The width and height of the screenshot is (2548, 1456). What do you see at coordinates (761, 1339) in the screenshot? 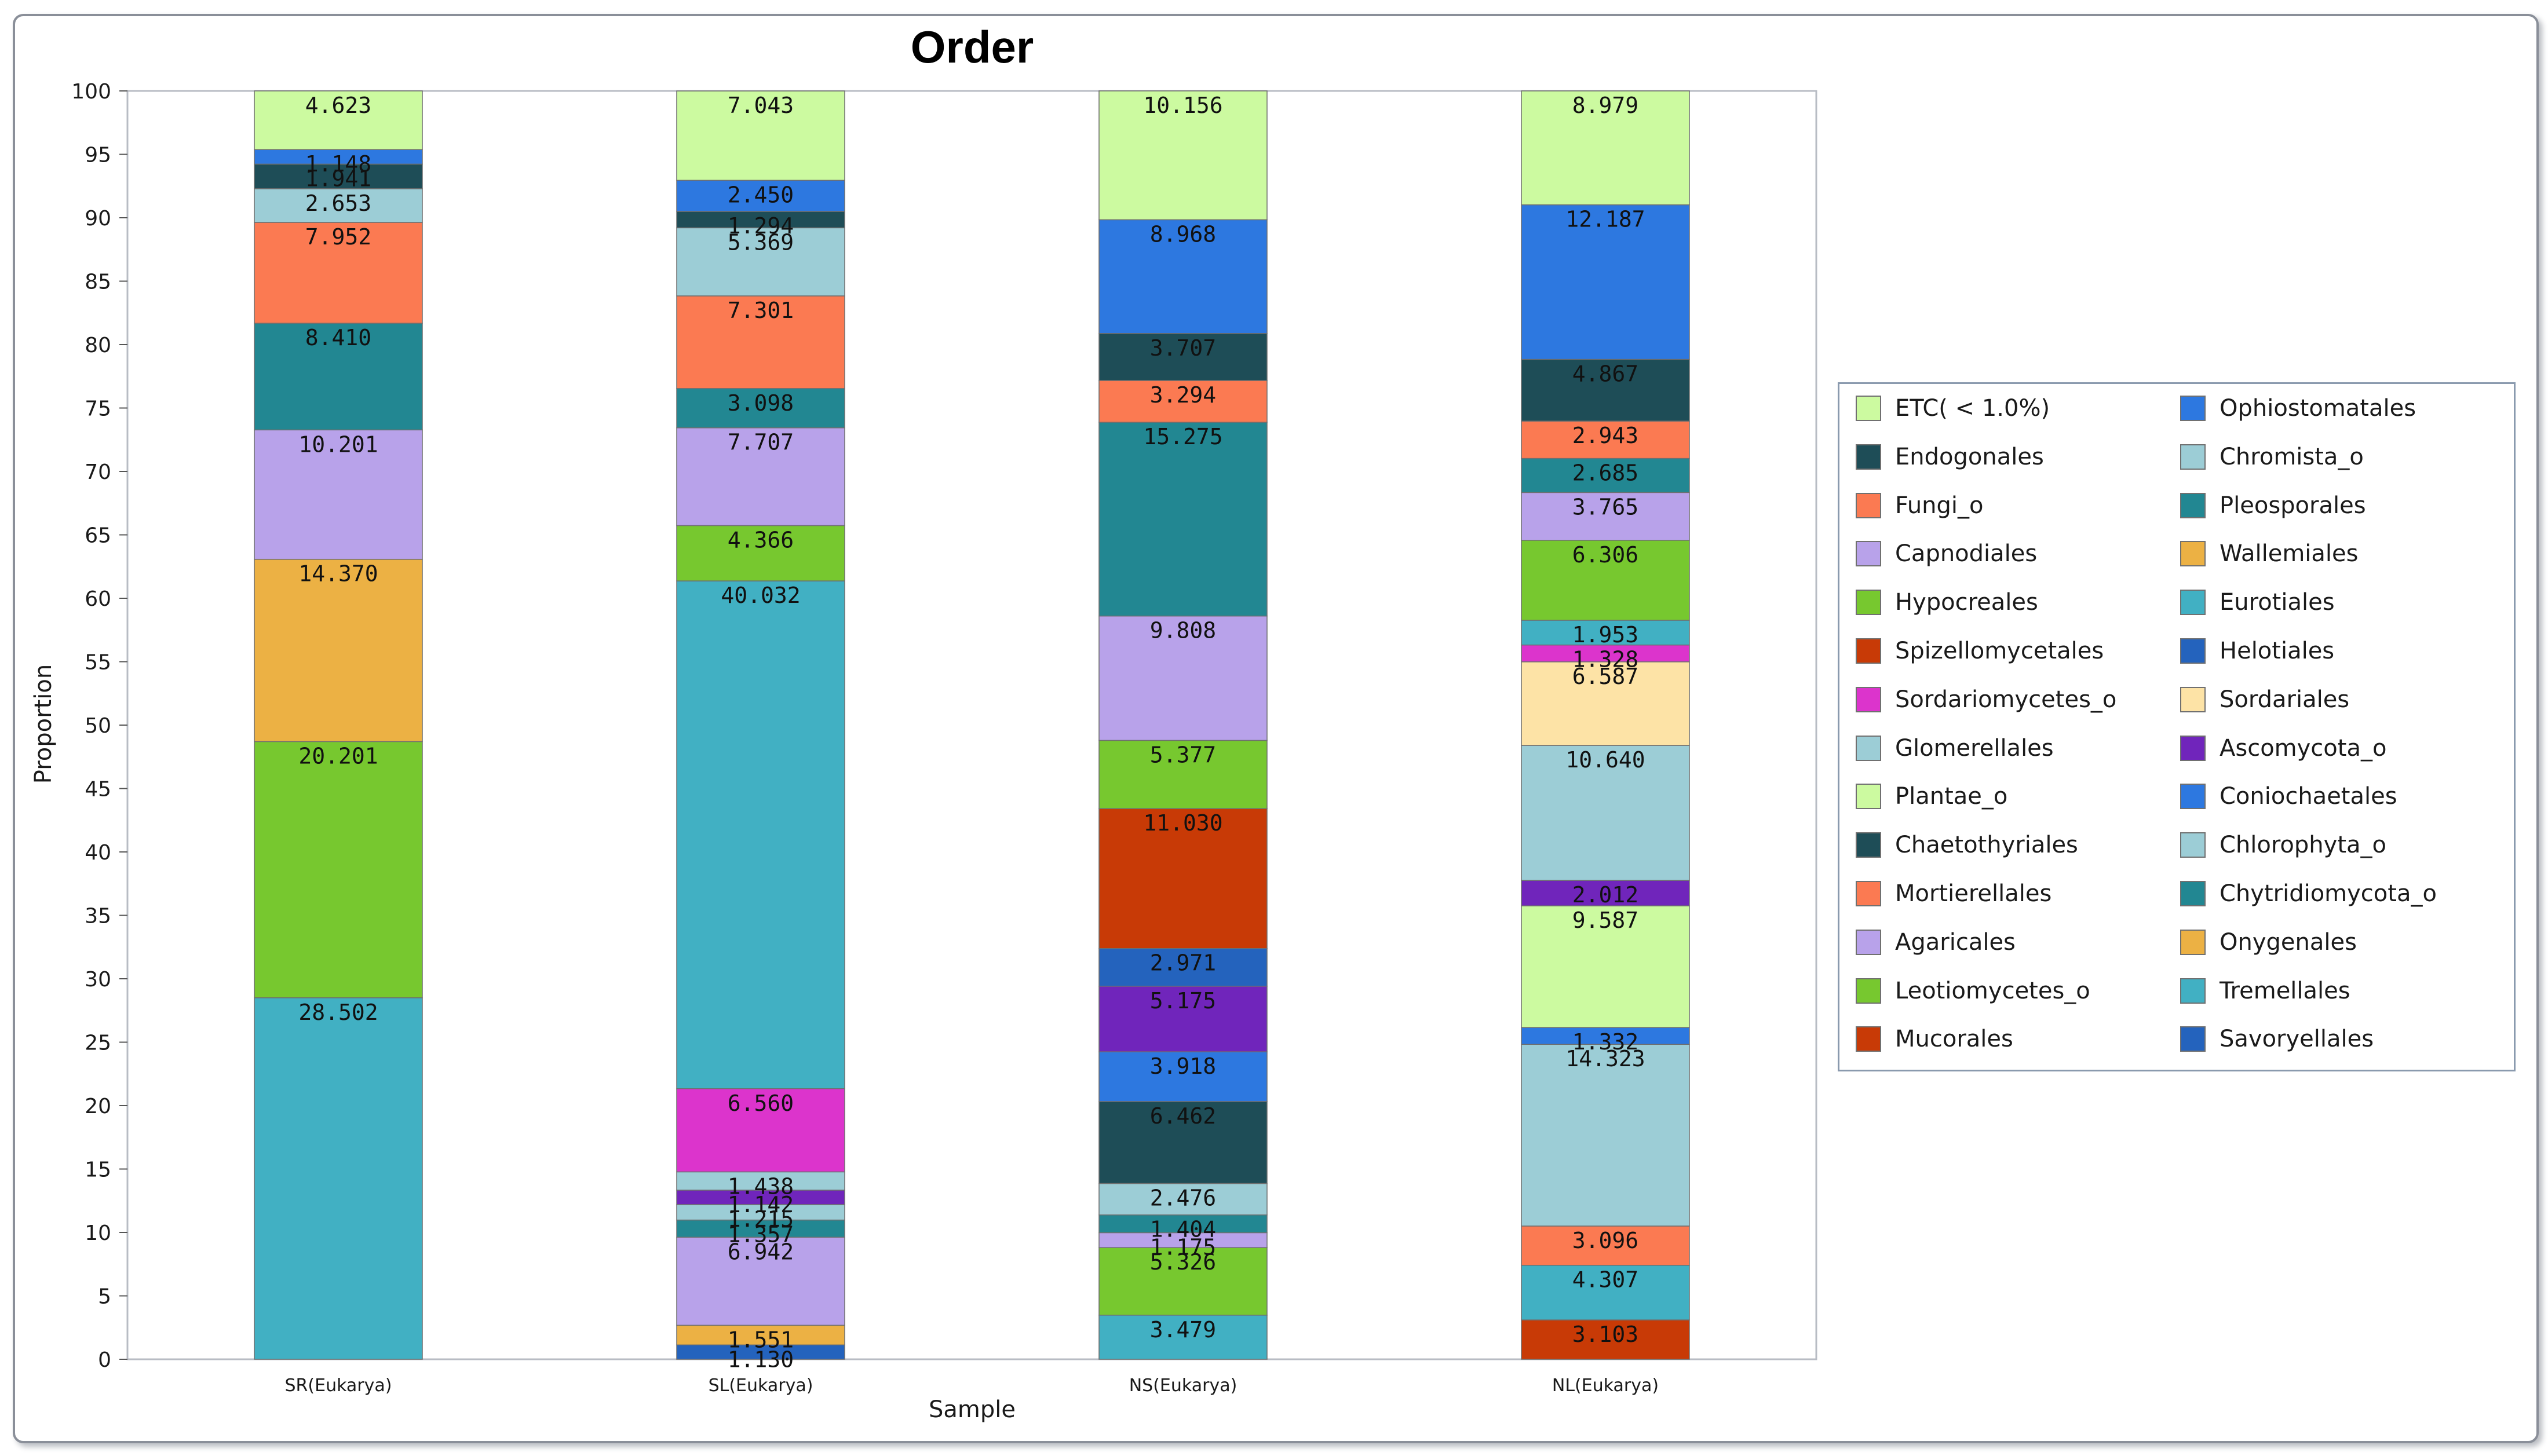
I see `bar-value-label: 1.551` at bounding box center [761, 1339].